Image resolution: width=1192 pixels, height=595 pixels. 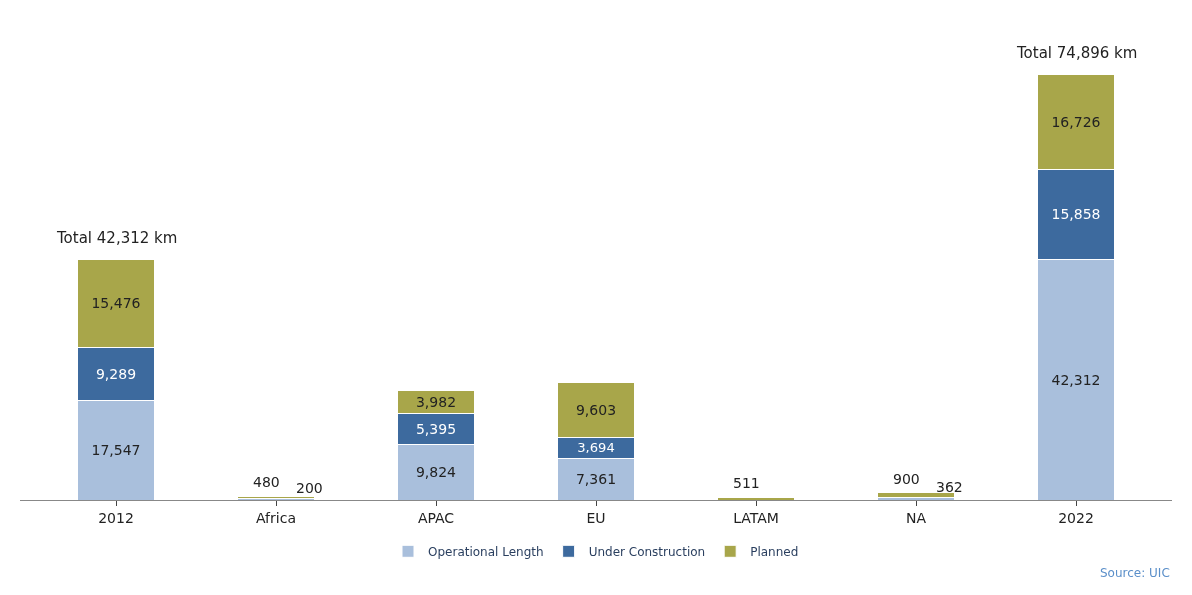 I want to click on legend-label: Under Construction, so click(x=647, y=551).